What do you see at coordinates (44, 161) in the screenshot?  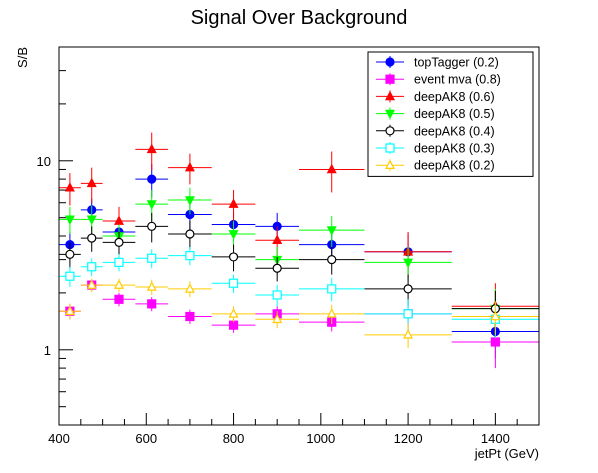 I see `y-tick-label: 10` at bounding box center [44, 161].